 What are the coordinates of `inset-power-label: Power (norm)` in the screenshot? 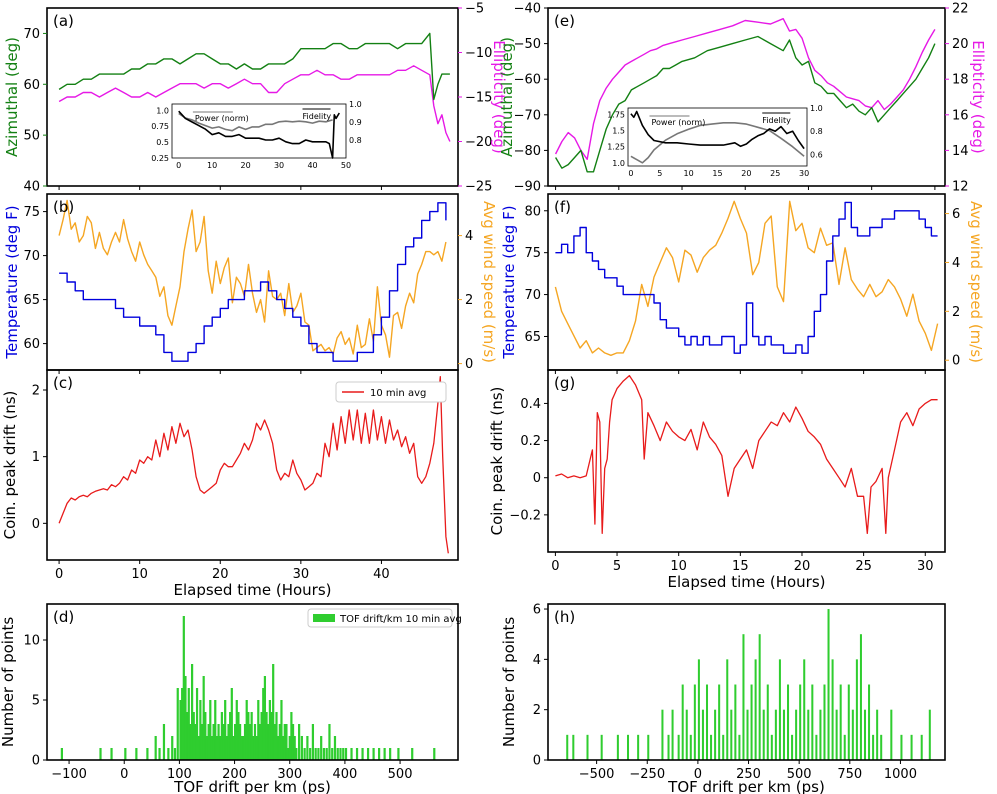 It's located at (222, 118).